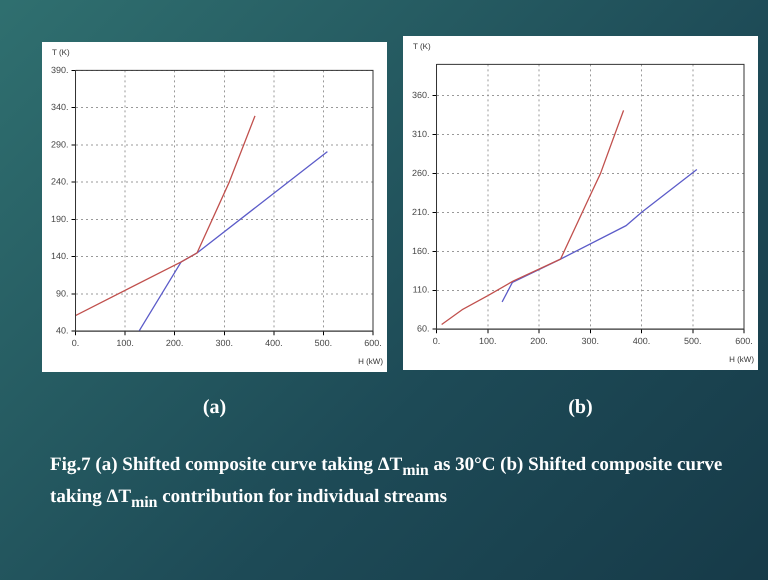 The height and width of the screenshot is (580, 768). Describe the element at coordinates (59, 256) in the screenshot. I see `y-tick-label: 140.` at that location.